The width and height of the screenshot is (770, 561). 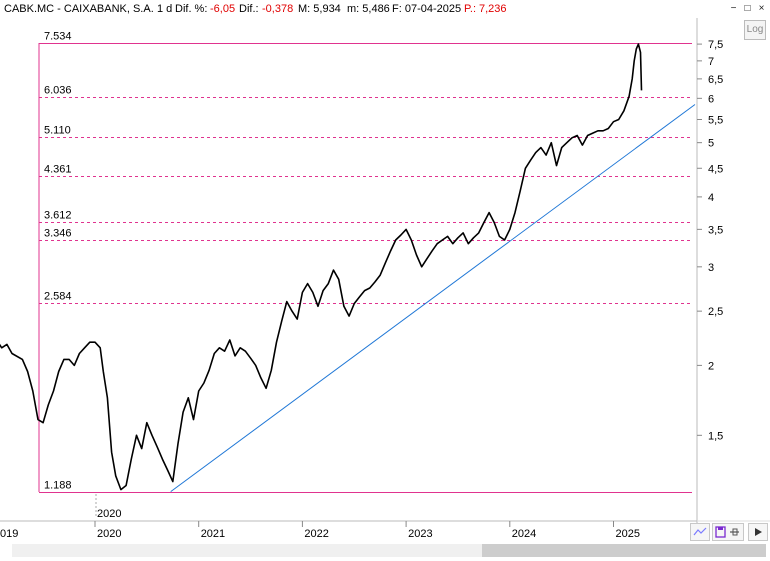 What do you see at coordinates (711, 366) in the screenshot?
I see `y-tick-label-11: 2` at bounding box center [711, 366].